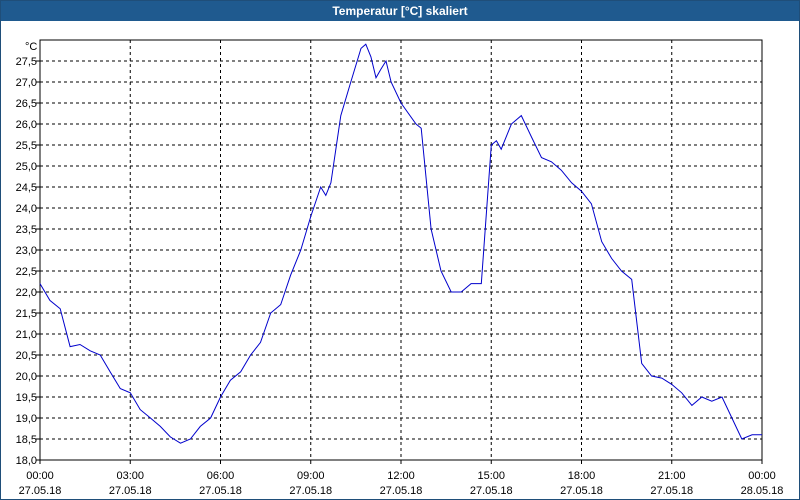 The image size is (800, 500). Describe the element at coordinates (26, 62) in the screenshot. I see `y-tick-label: 27,5` at that location.